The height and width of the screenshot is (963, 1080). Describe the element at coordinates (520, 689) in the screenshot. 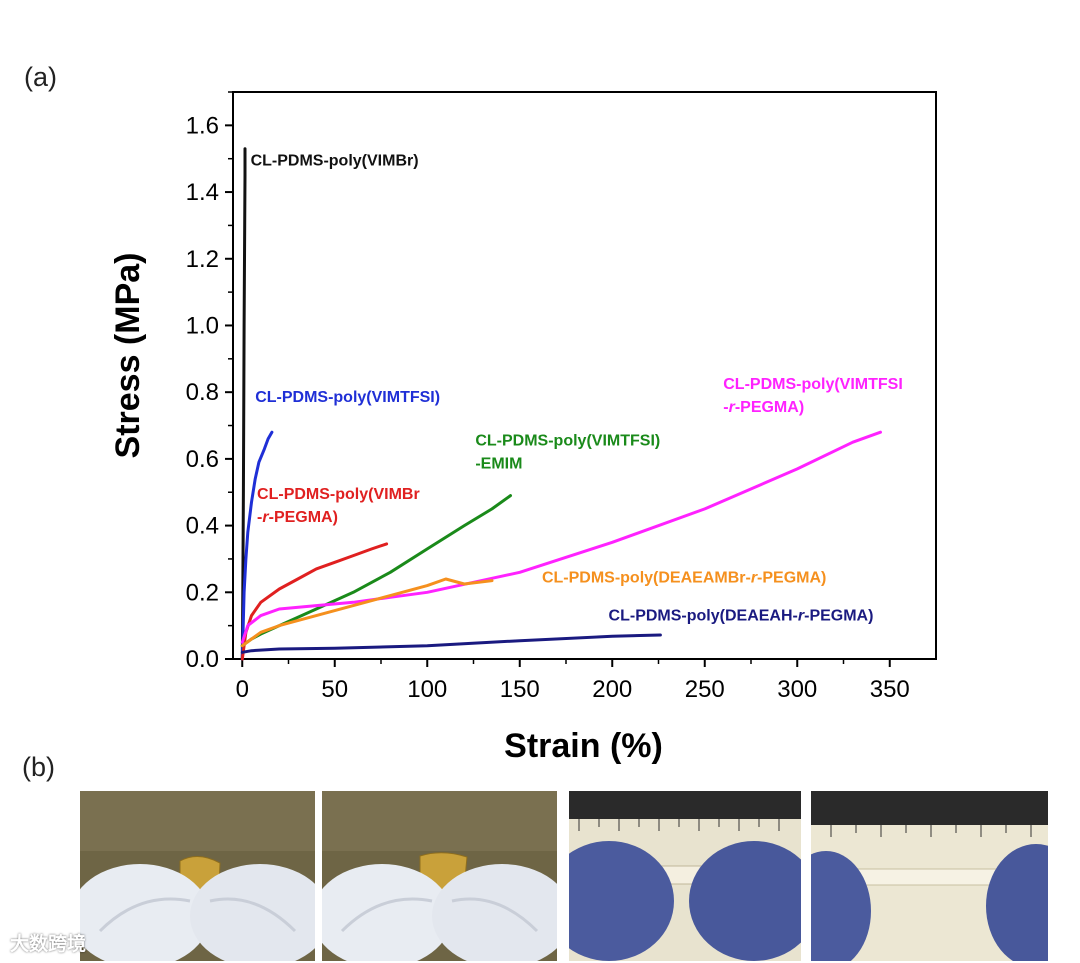

I see `x-tick-label: 150` at that location.